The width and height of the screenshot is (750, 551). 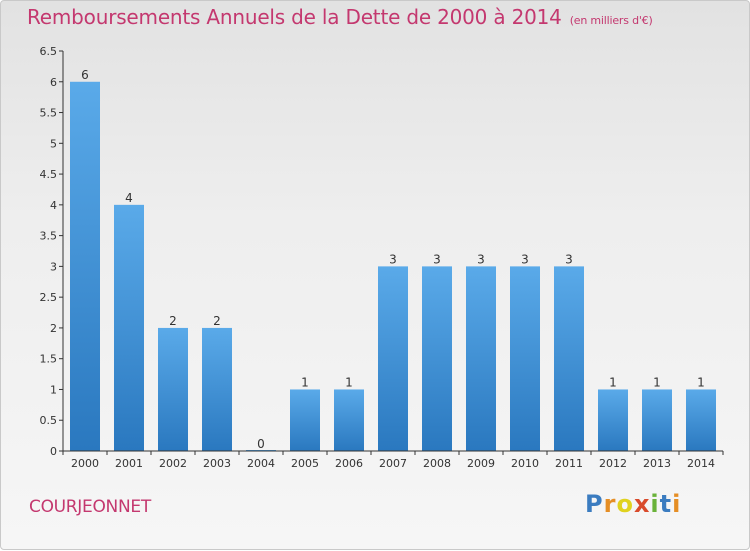 I want to click on bar-2013, so click(x=657, y=420).